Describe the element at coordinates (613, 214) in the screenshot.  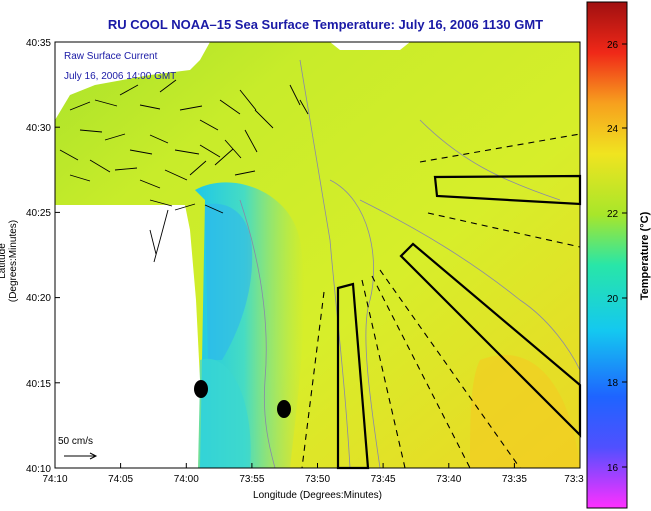
I see `colorbar-tick-label: 22` at that location.